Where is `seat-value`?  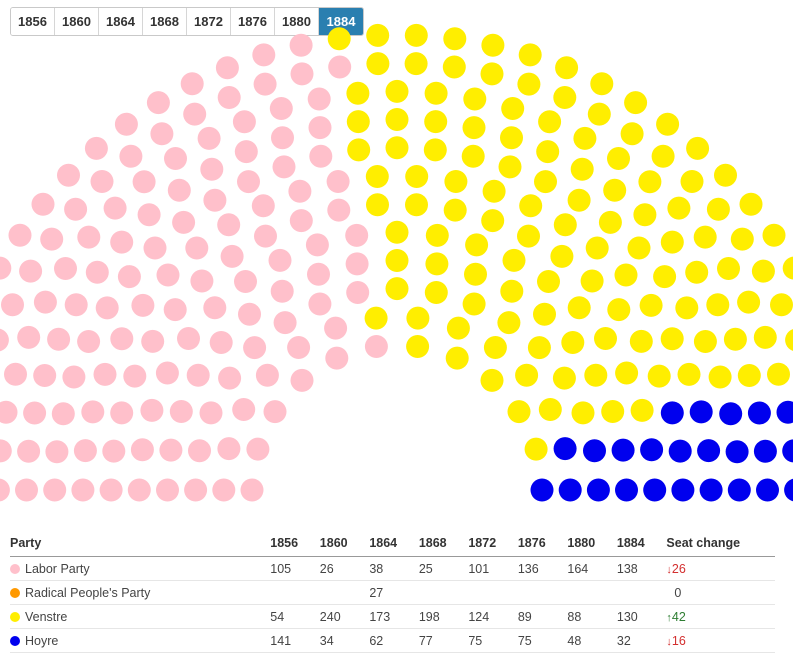 seat-value is located at coordinates (295, 592).